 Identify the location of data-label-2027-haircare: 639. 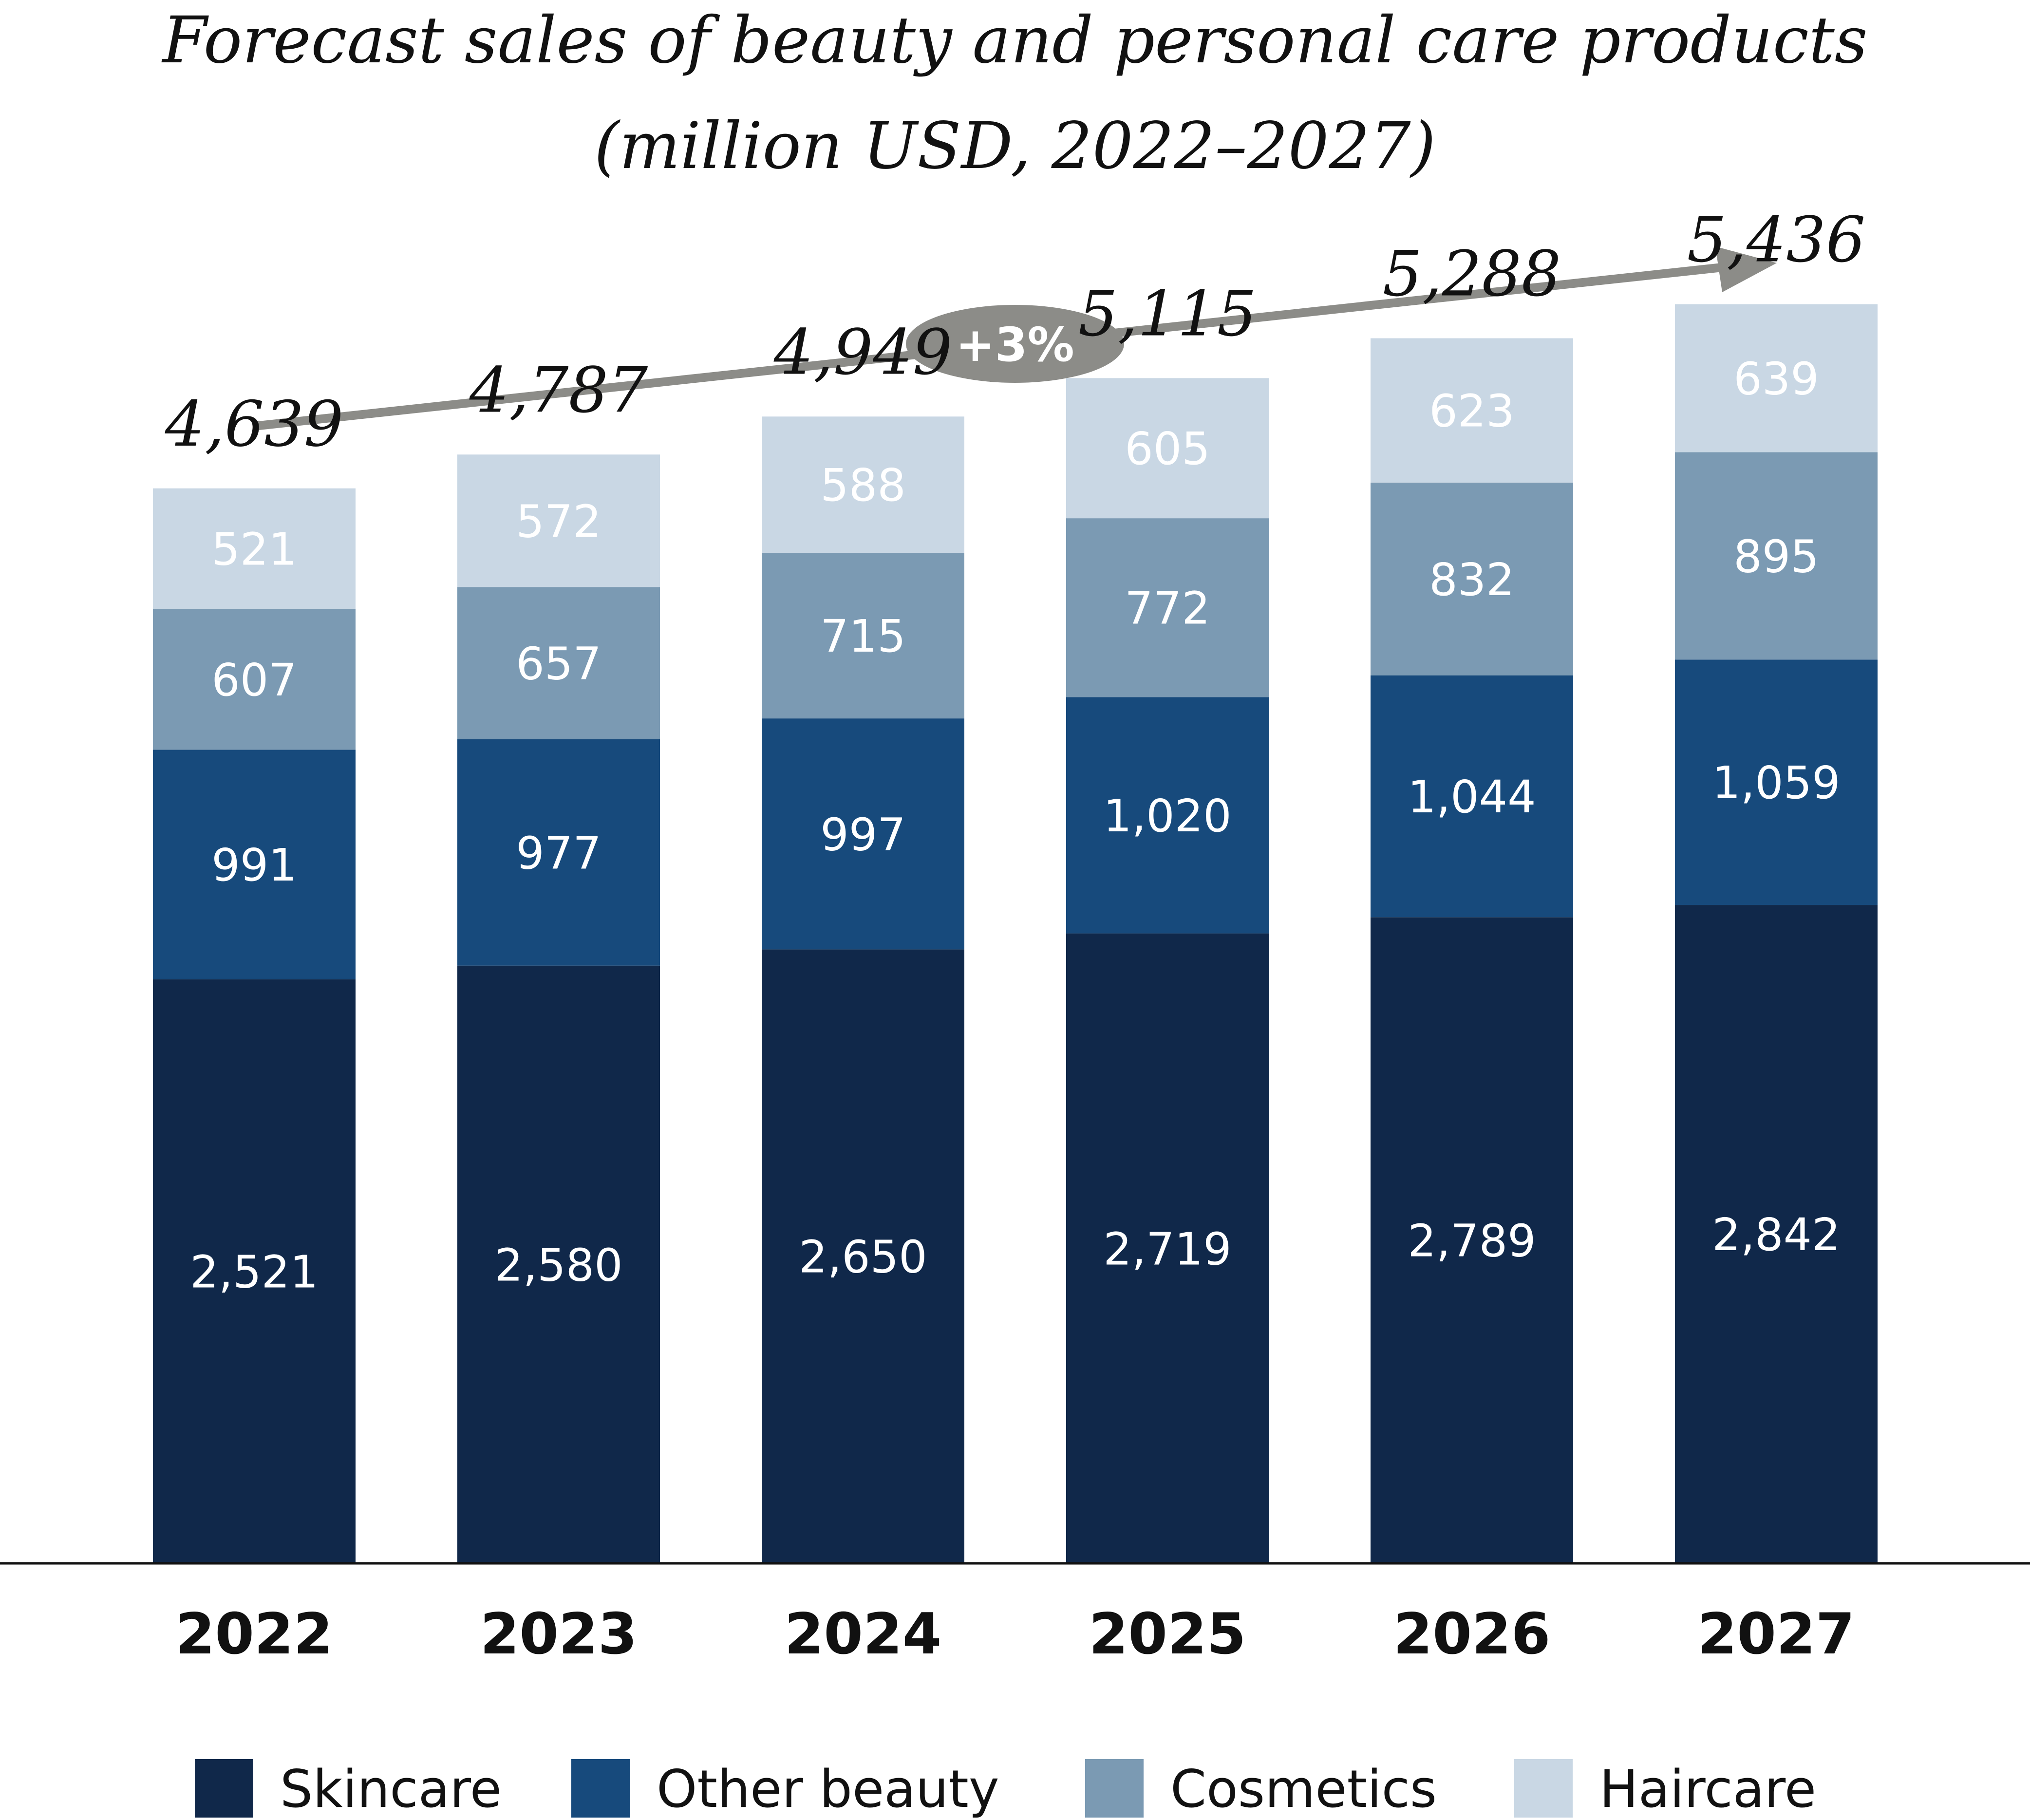
(1776, 379).